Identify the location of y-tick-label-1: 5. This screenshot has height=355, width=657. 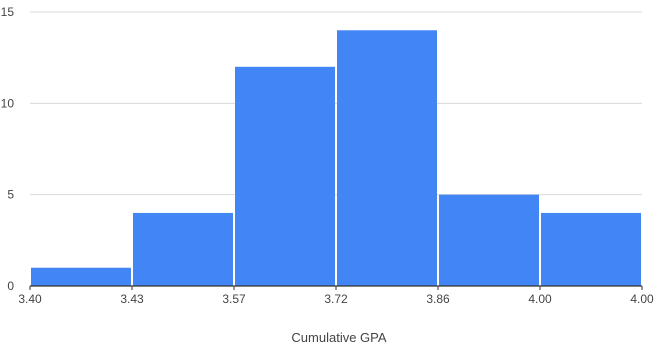
(10, 195).